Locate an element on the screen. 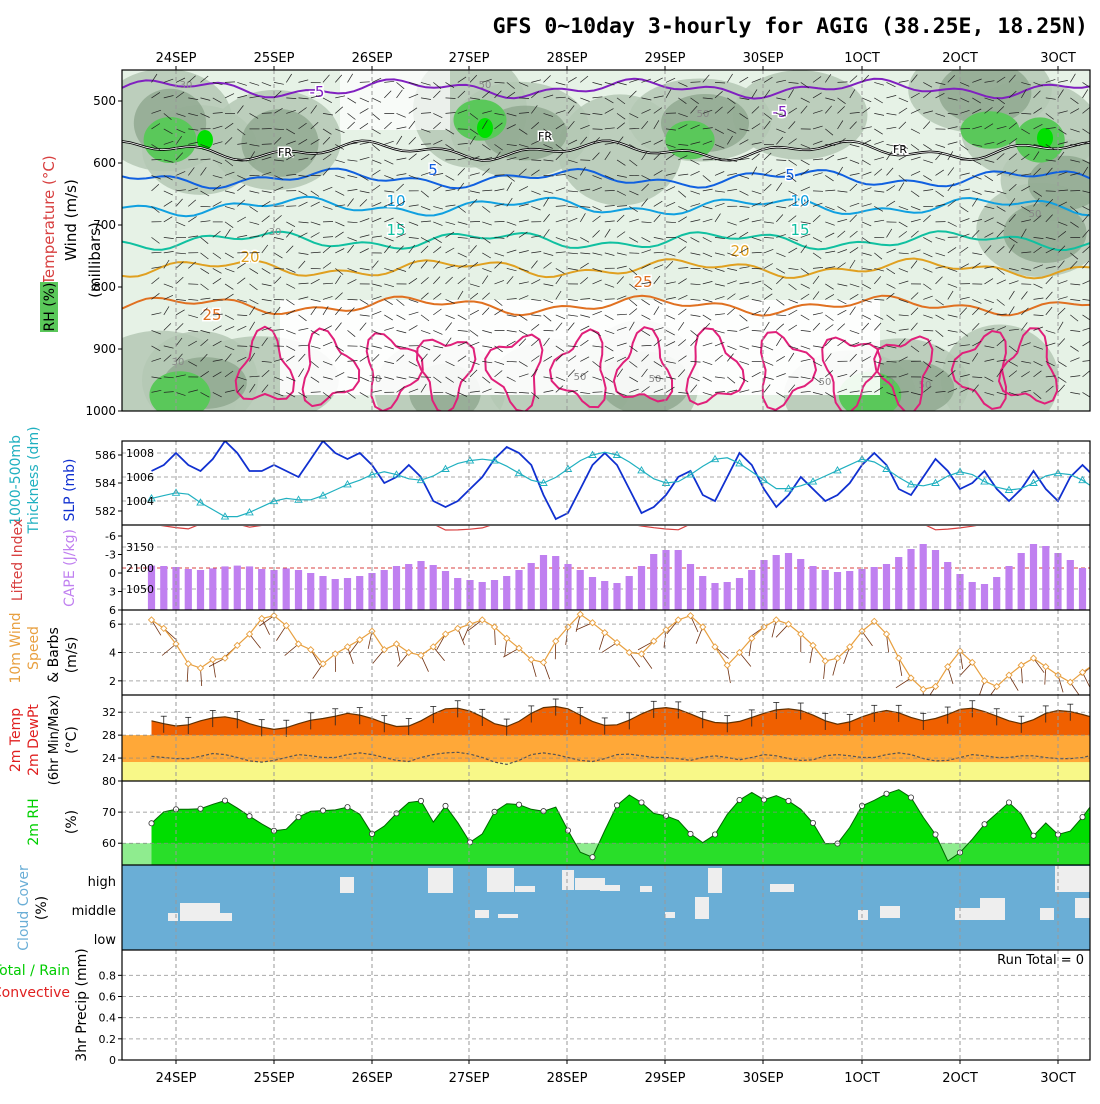 The height and width of the screenshot is (1104, 1100). bottom-date-label: 30SEP is located at coordinates (763, 1078).